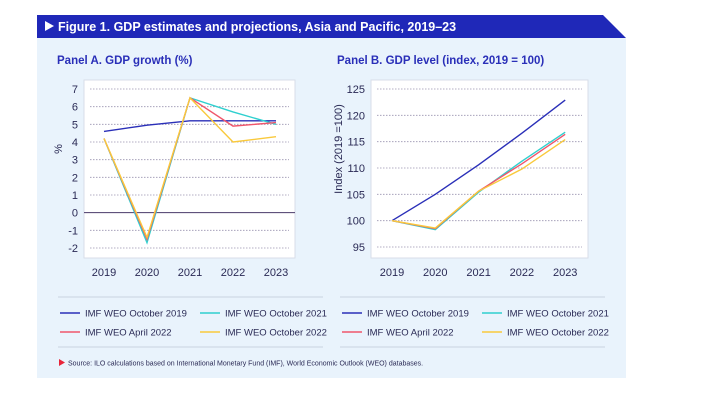  Describe the element at coordinates (356, 116) in the screenshot. I see `y-tick-label: 120` at that location.